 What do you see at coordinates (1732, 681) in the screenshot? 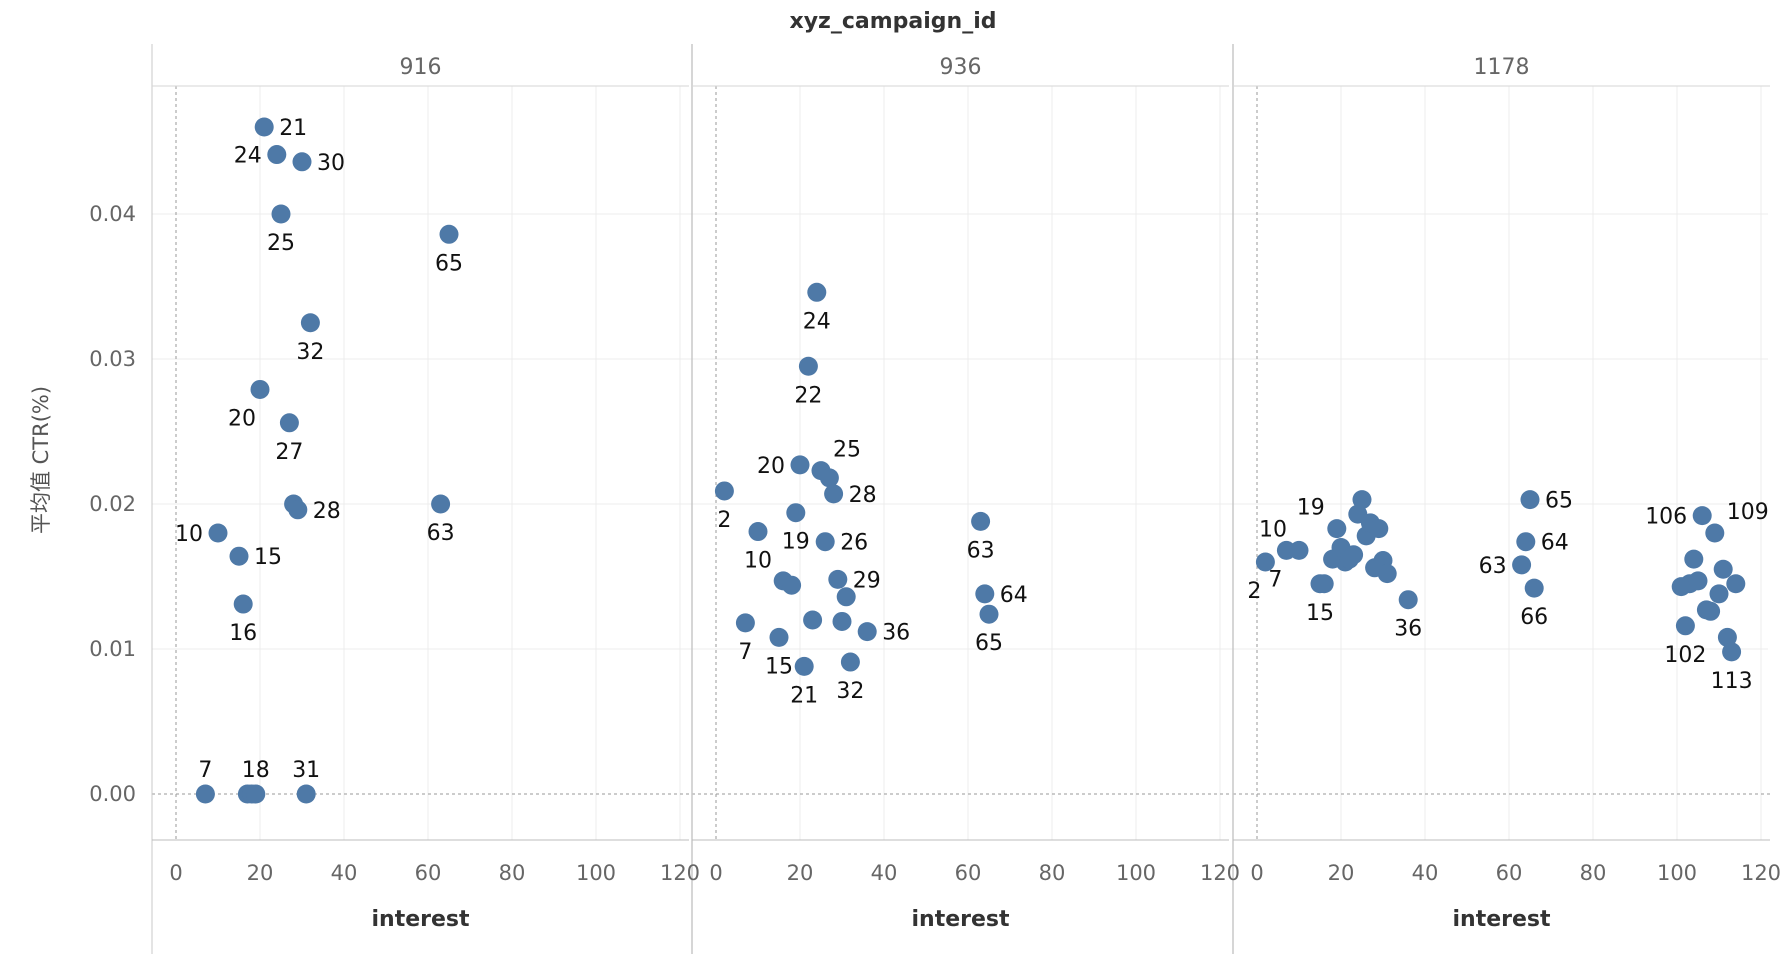
I see `point-label: 113` at bounding box center [1732, 681].